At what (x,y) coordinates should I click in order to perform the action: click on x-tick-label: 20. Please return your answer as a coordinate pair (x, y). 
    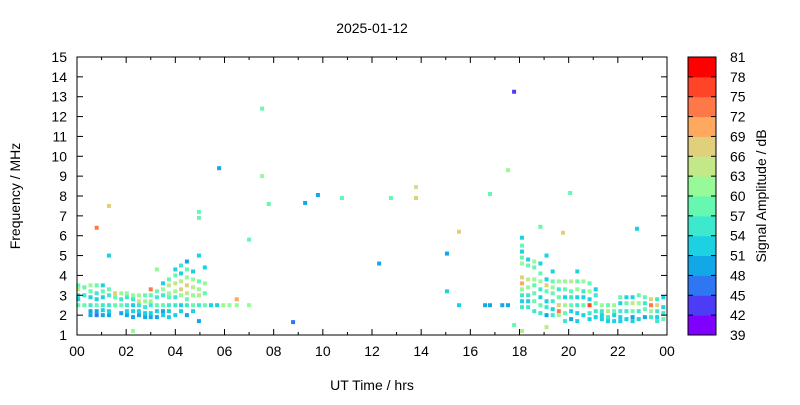
    Looking at the image, I should click on (569, 351).